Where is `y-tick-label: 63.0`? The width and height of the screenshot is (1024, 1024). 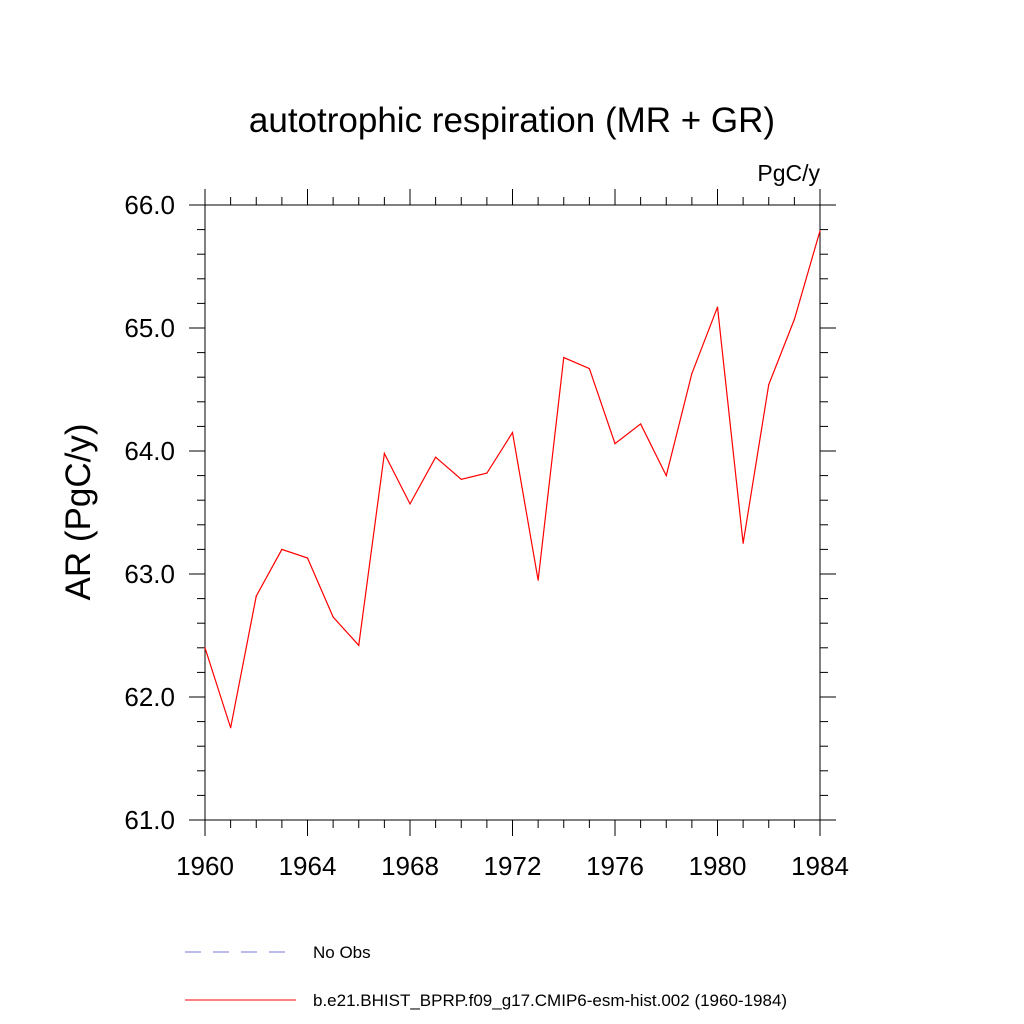
y-tick-label: 63.0 is located at coordinates (149, 574).